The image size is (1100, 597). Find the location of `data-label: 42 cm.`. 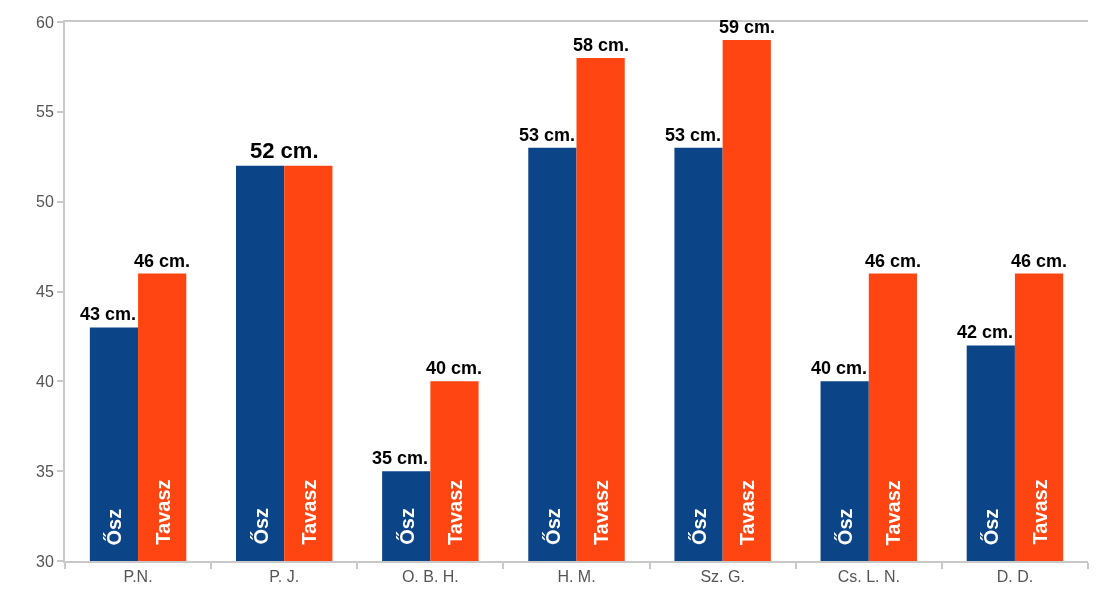

data-label: 42 cm. is located at coordinates (985, 332).